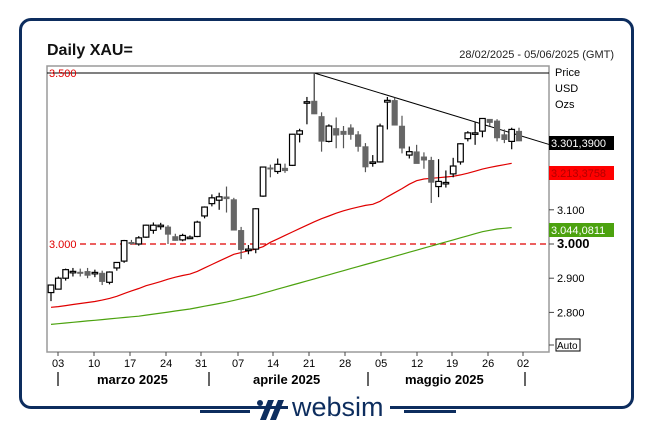  What do you see at coordinates (273, 364) in the screenshot?
I see `x-tick-label: 14` at bounding box center [273, 364].